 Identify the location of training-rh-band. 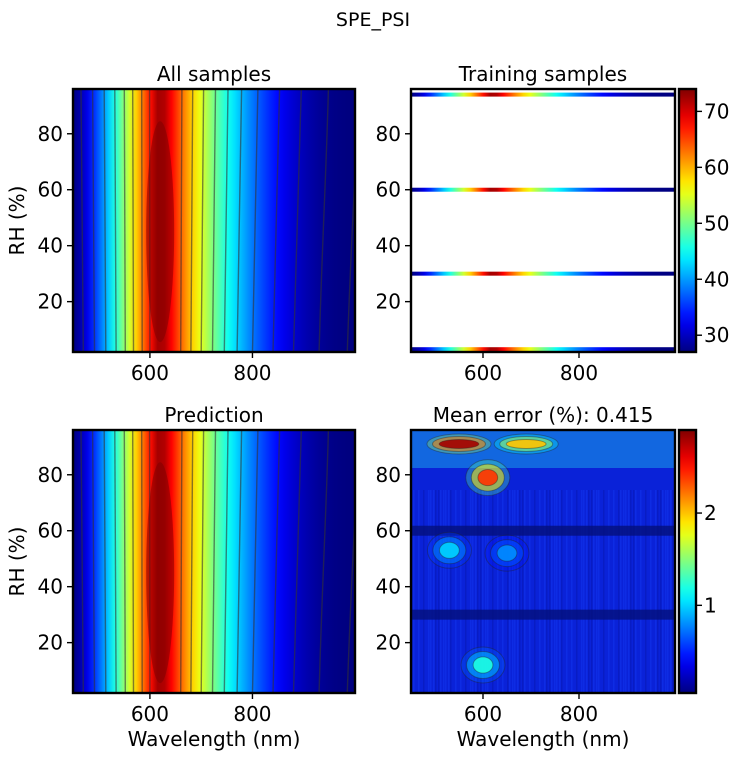
(543, 530).